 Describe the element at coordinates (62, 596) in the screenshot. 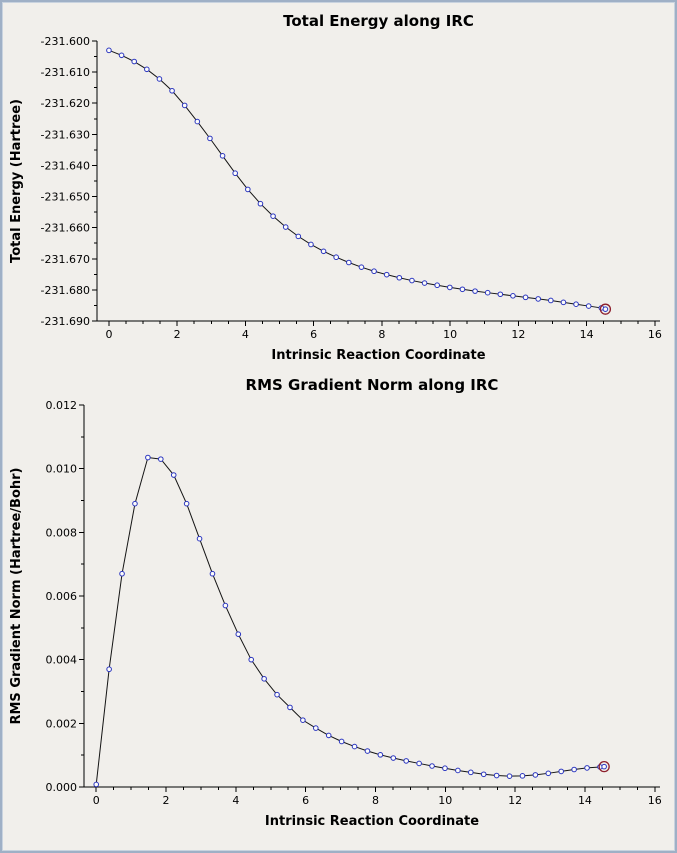

I see `y-tick-label: 0.006` at that location.